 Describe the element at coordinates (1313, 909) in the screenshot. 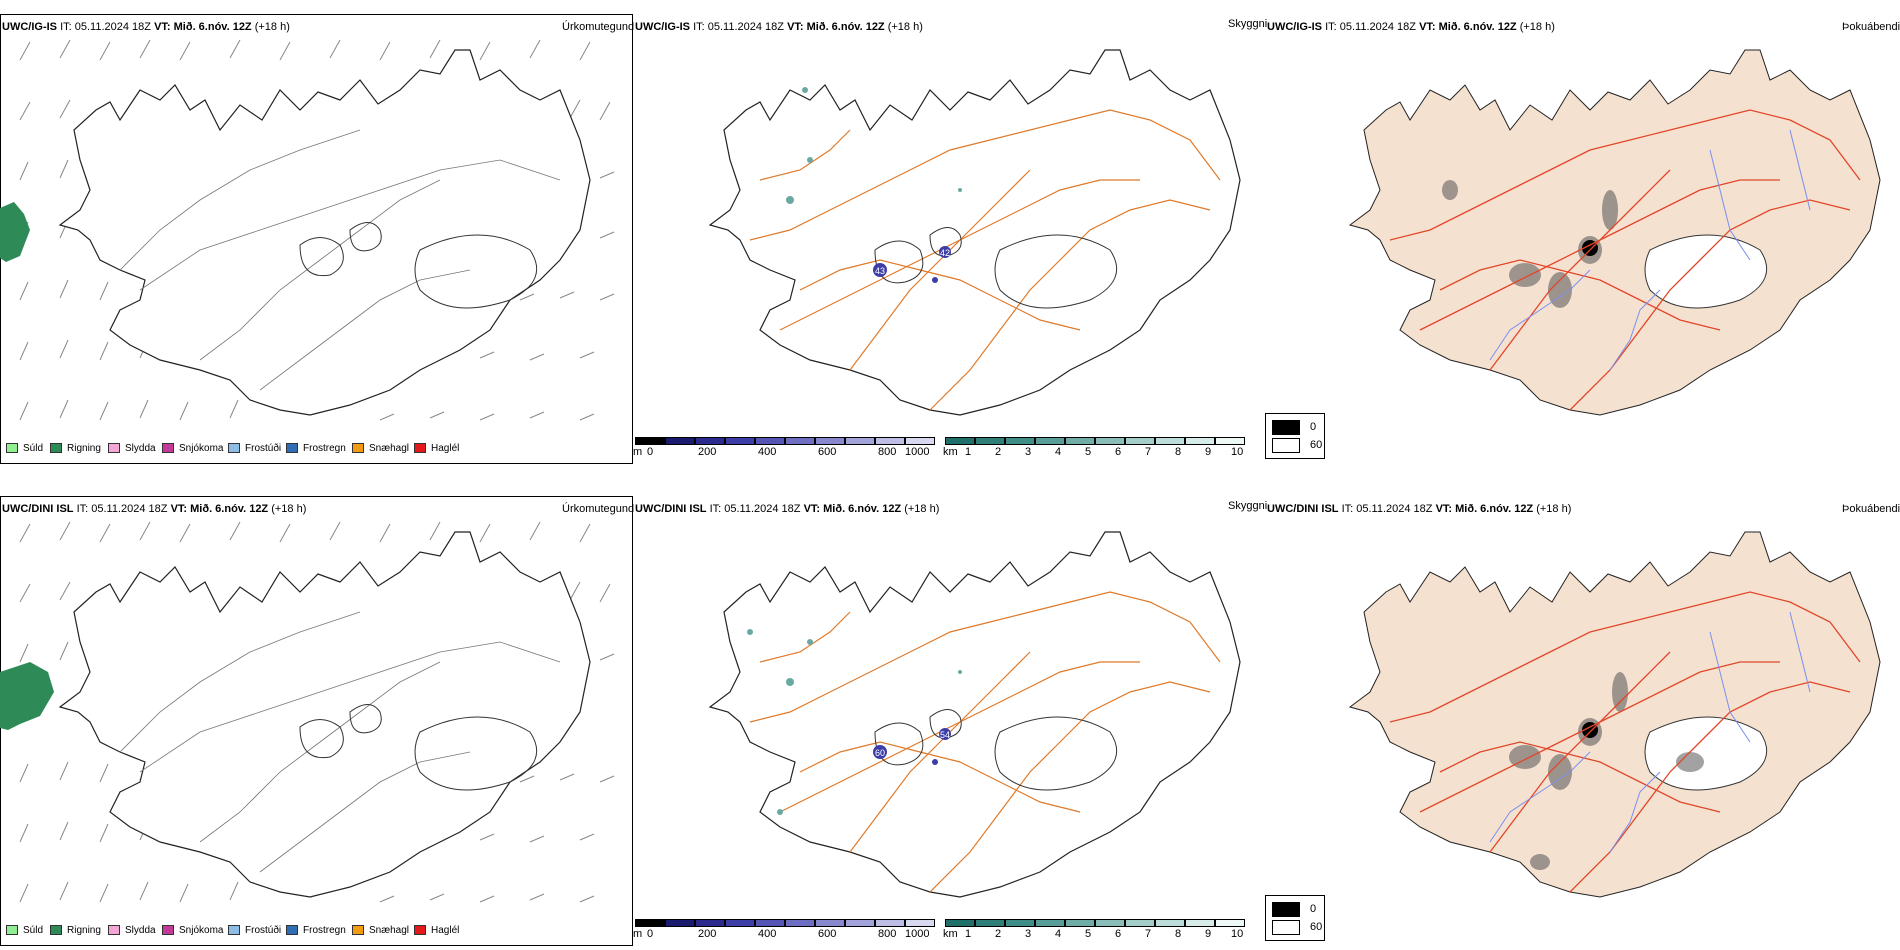

I see `fog-legend-label: 0` at that location.